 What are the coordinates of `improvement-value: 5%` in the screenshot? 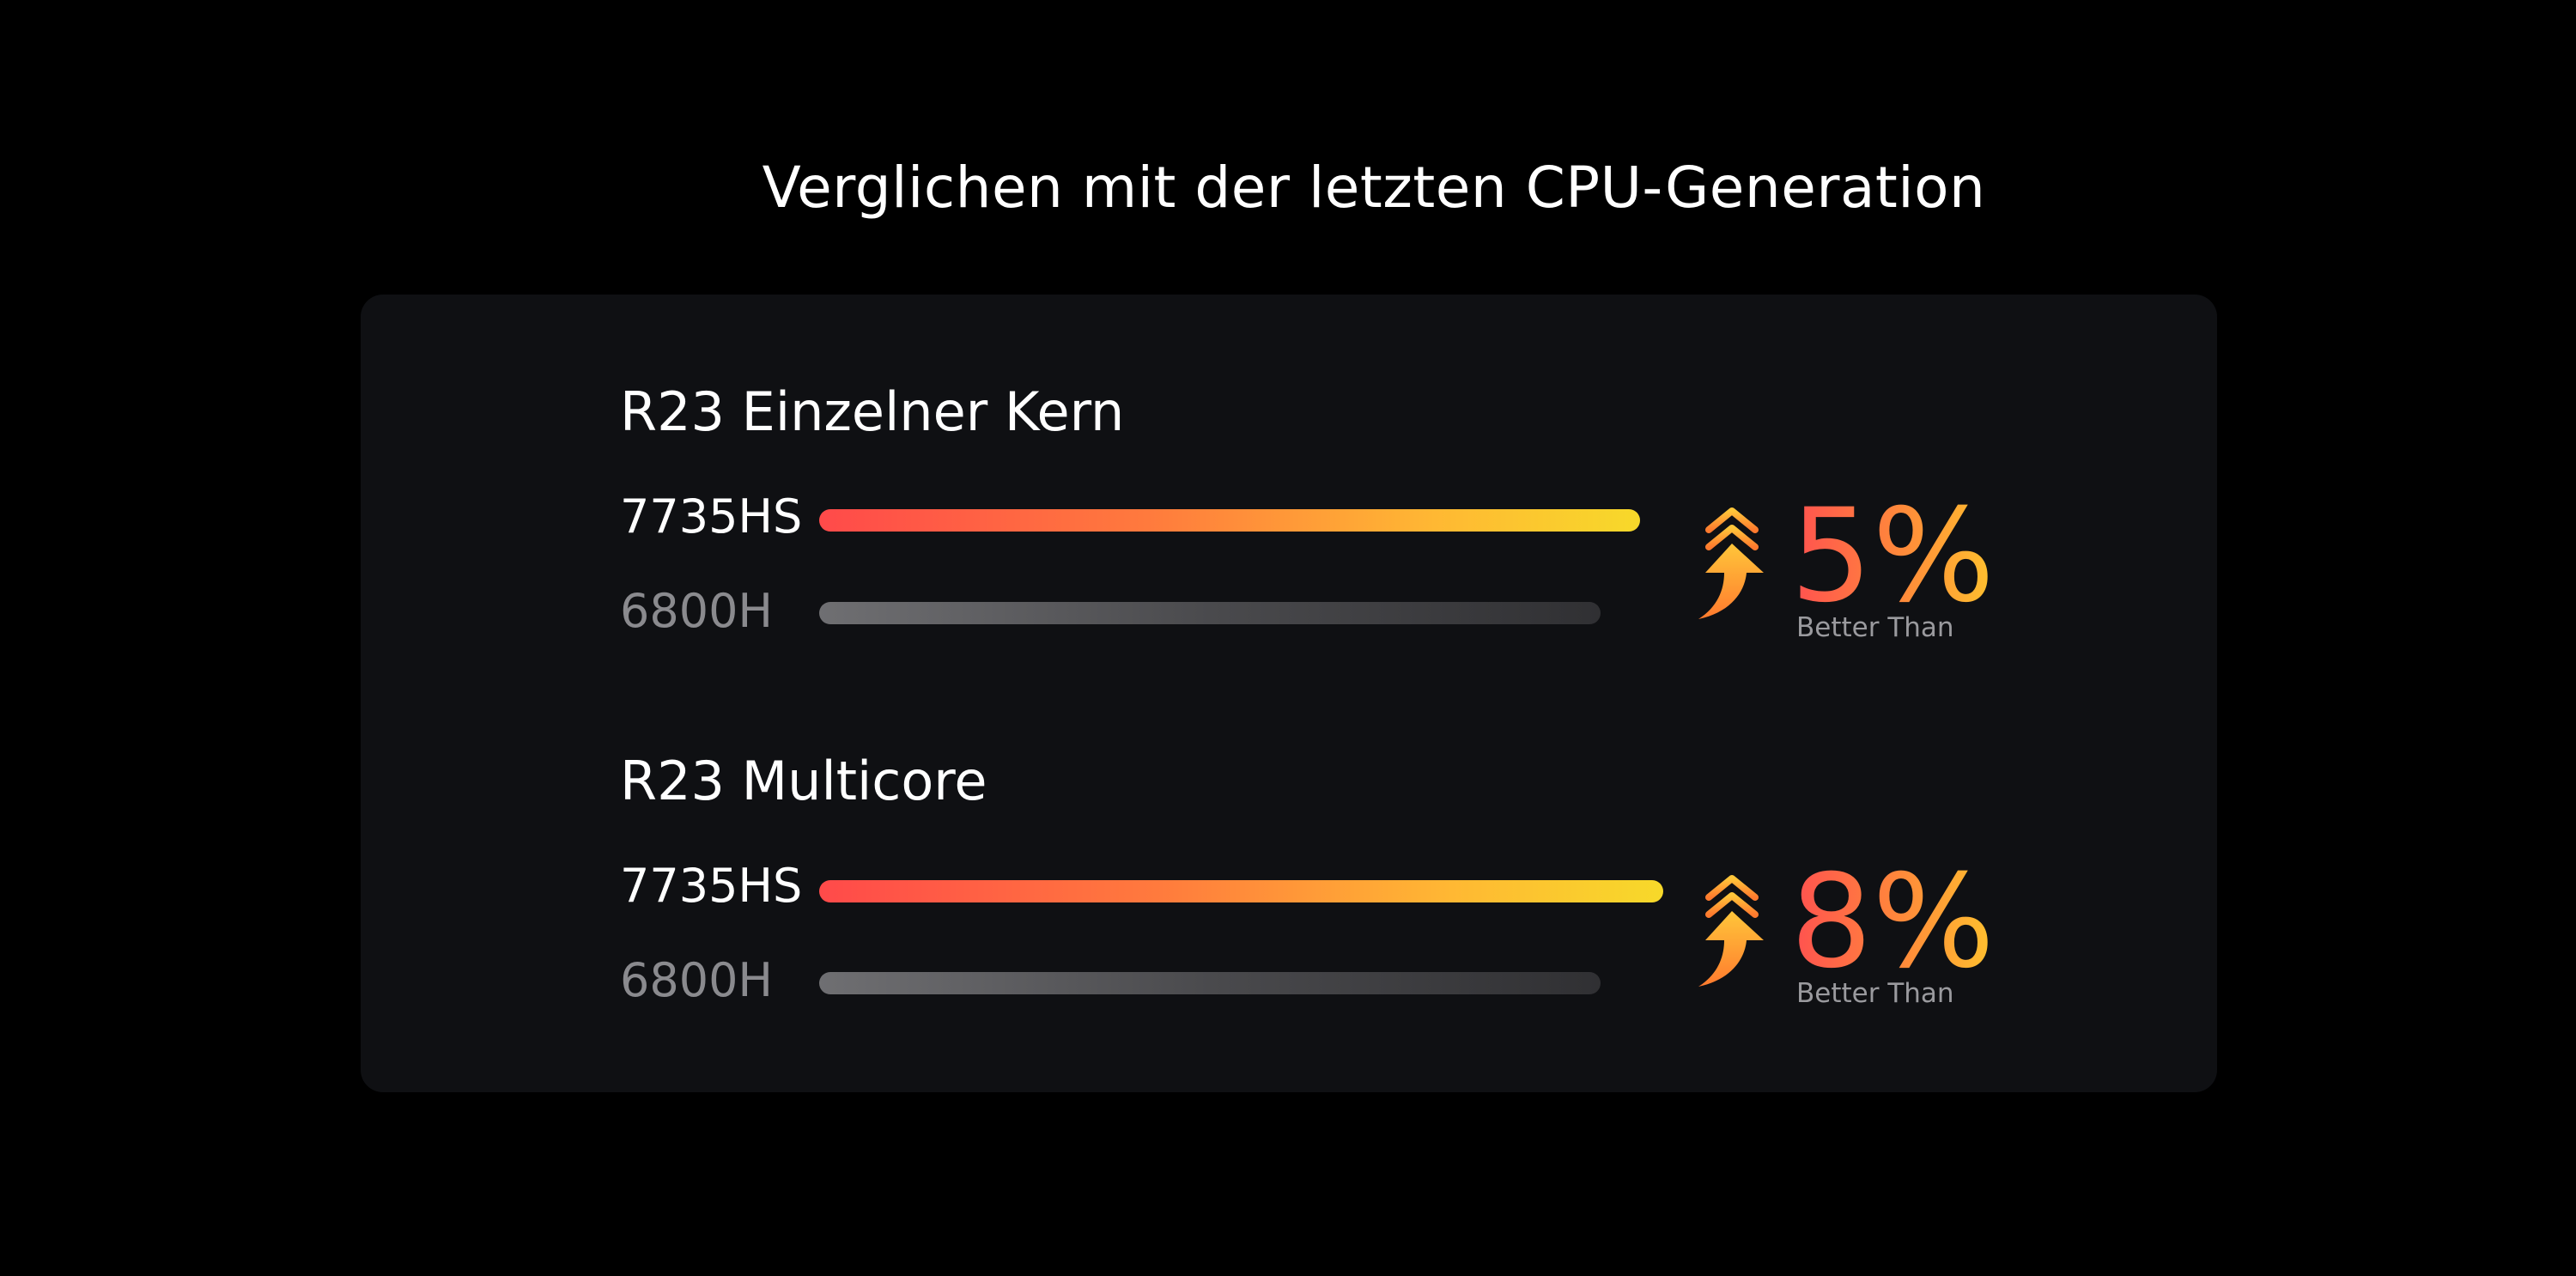 It's located at (1893, 556).